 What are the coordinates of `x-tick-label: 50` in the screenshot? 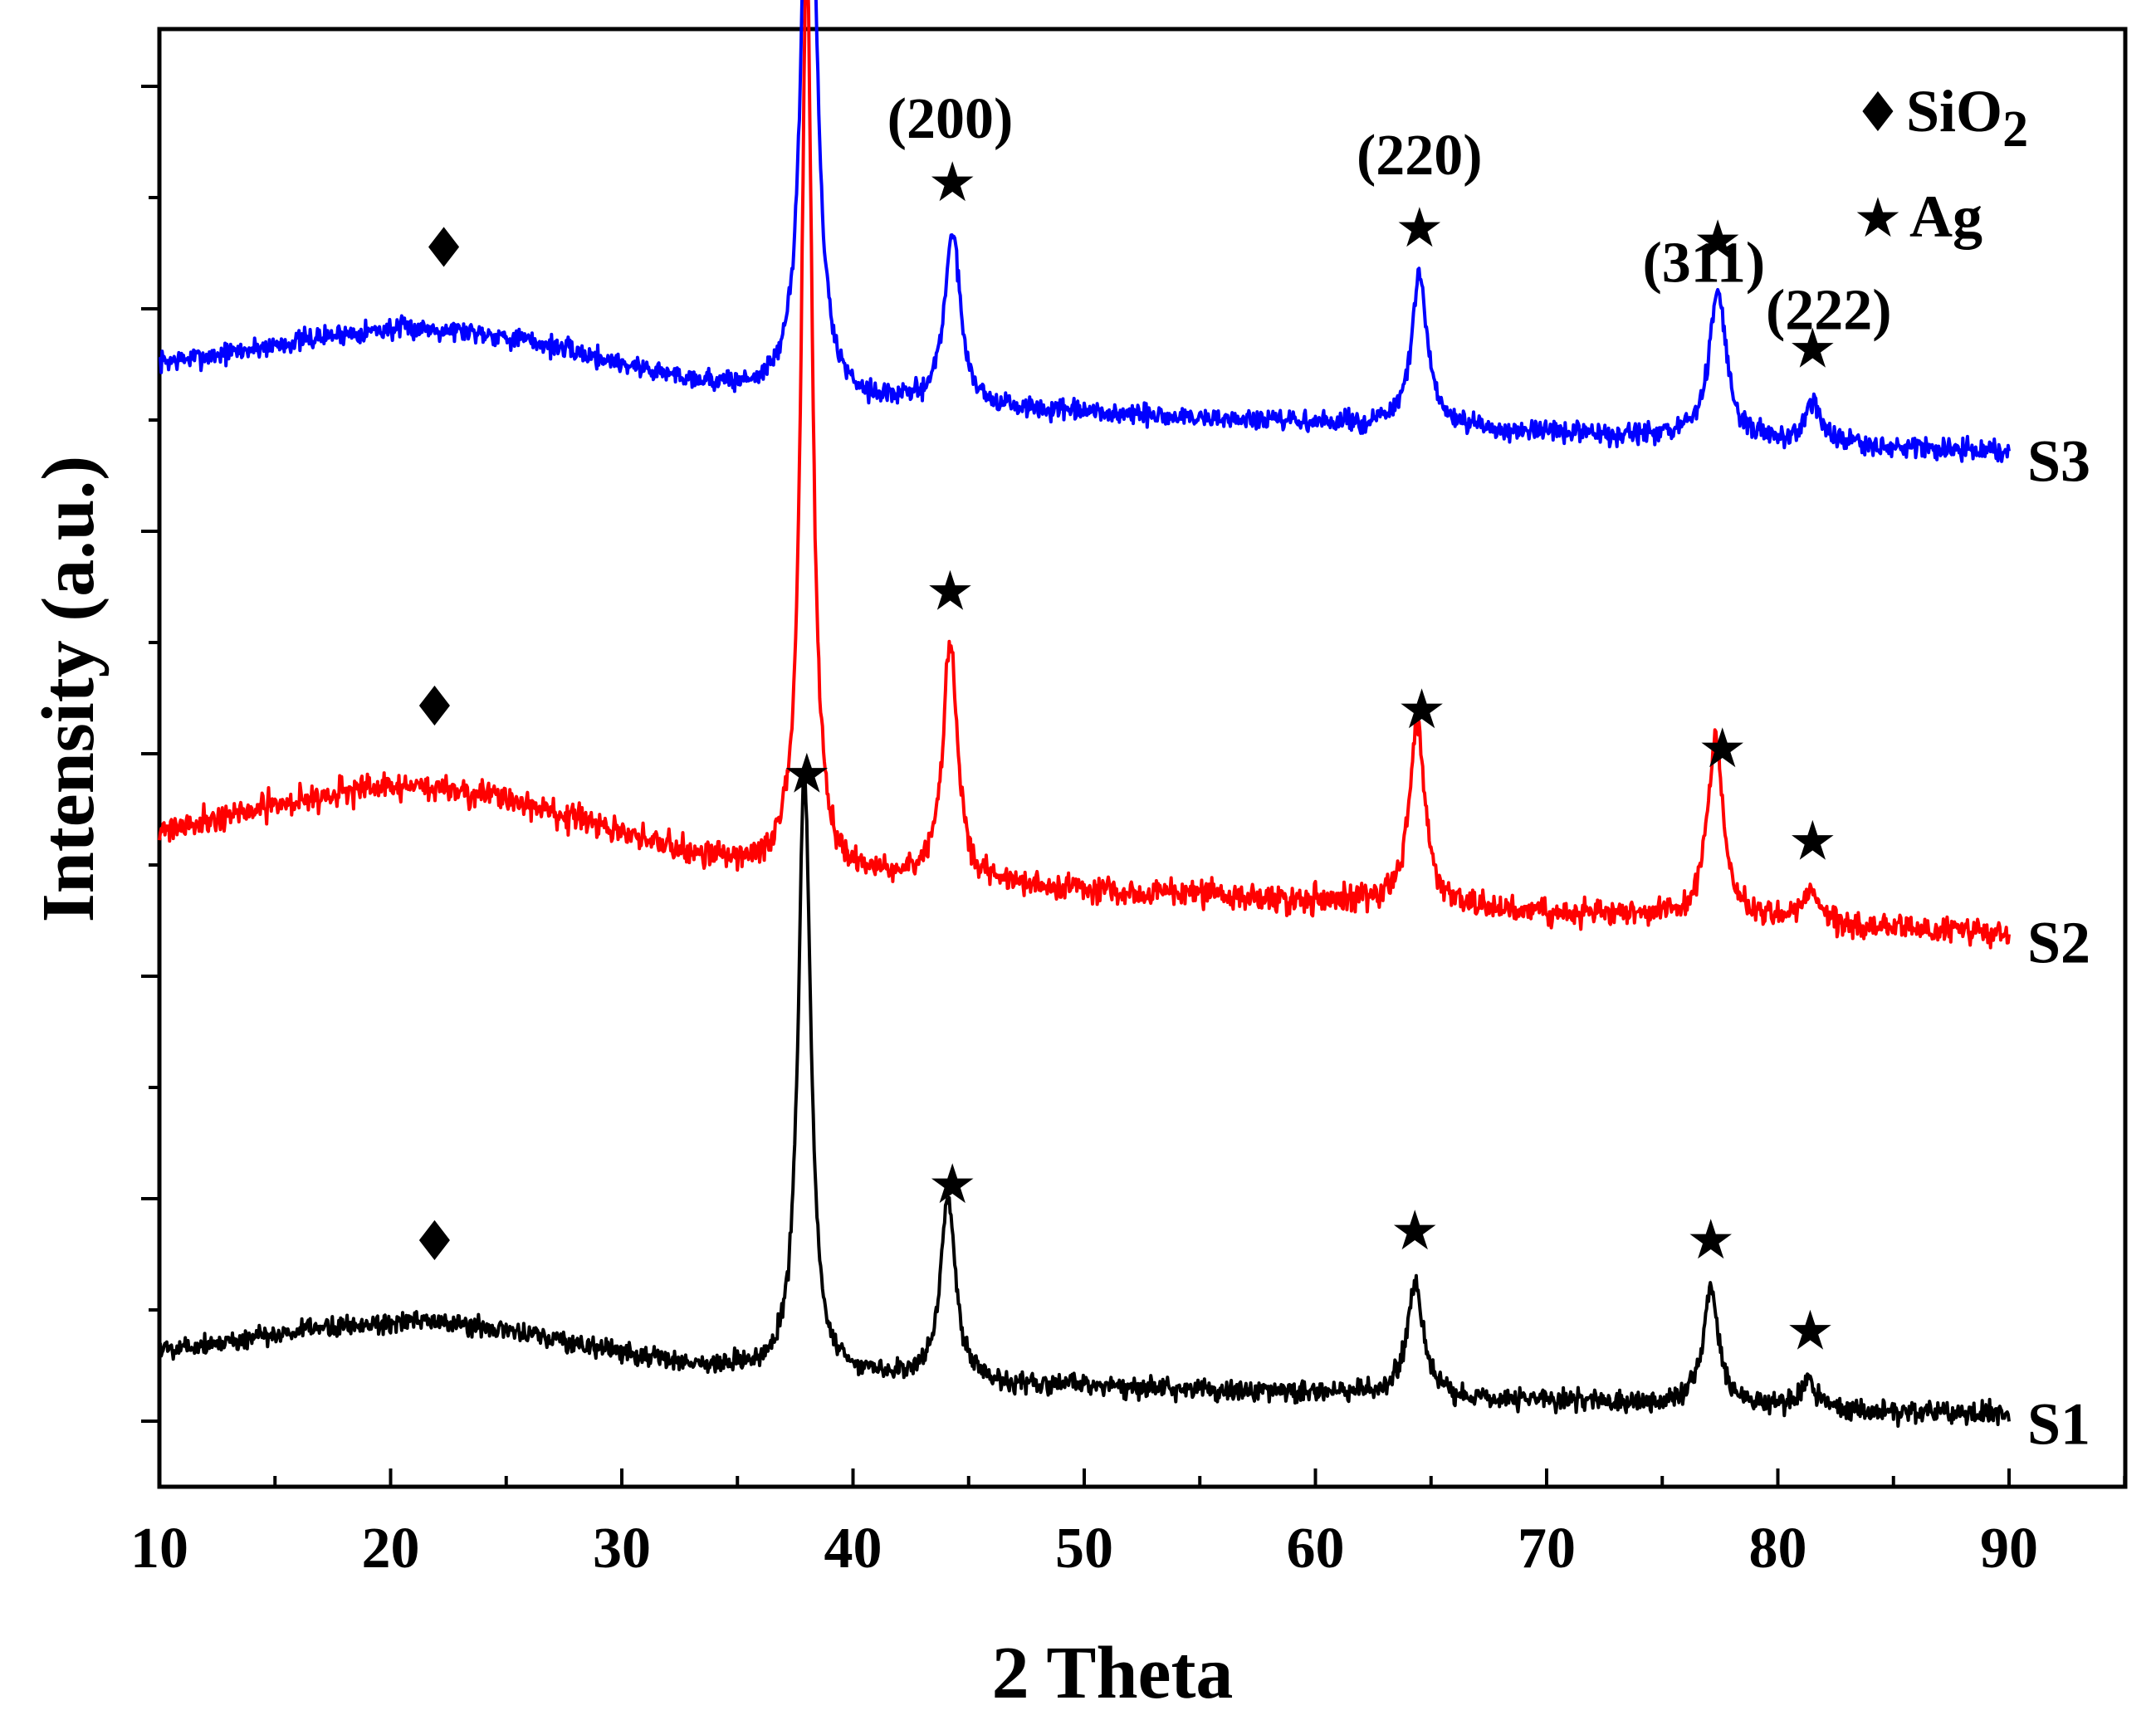 It's located at (1084, 1549).